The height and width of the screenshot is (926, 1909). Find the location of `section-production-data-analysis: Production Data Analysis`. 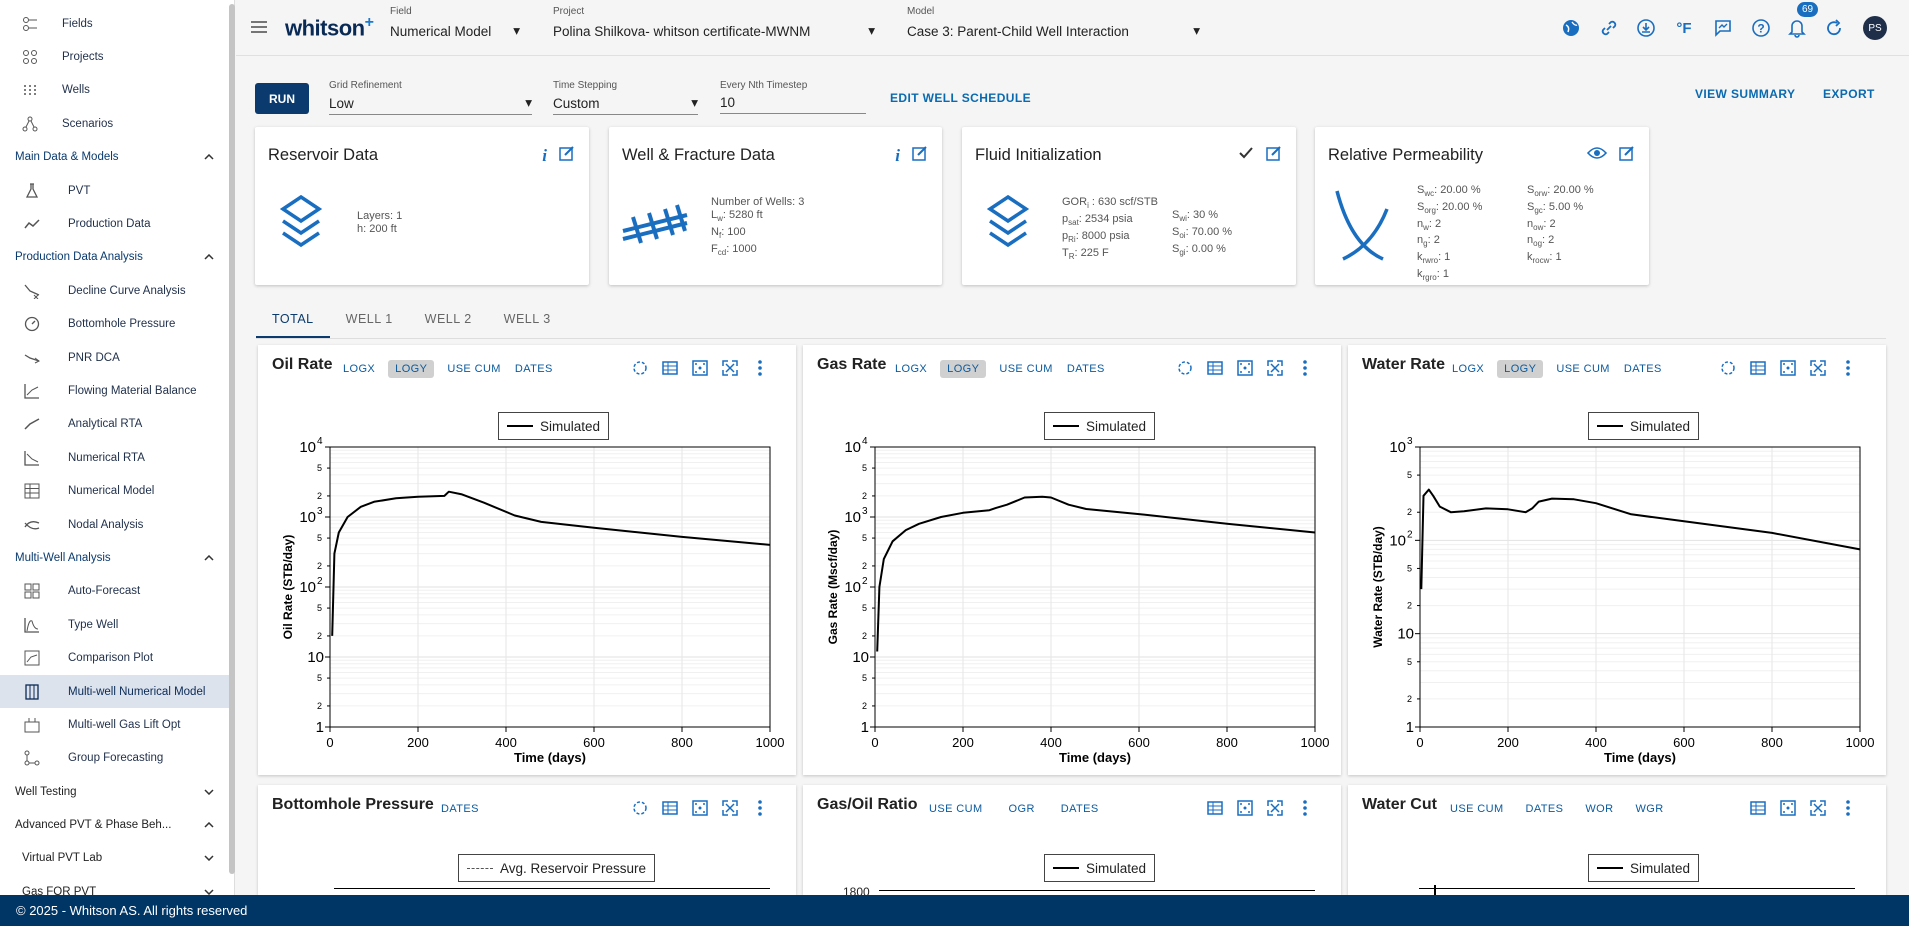

section-production-data-analysis: Production Data Analysis is located at coordinates (117, 257).